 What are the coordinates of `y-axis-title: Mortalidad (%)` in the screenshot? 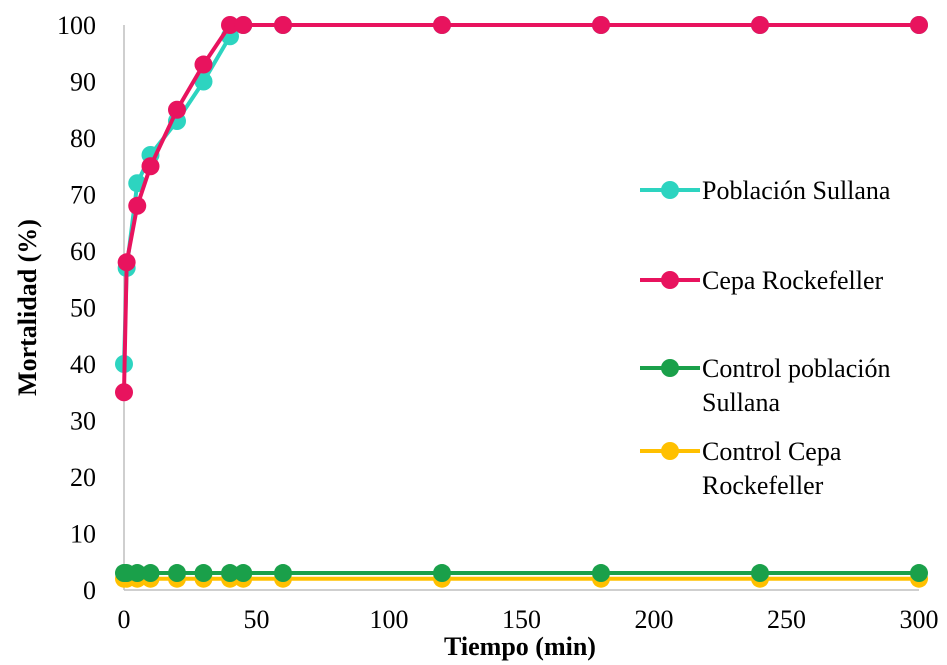 It's located at (27, 307).